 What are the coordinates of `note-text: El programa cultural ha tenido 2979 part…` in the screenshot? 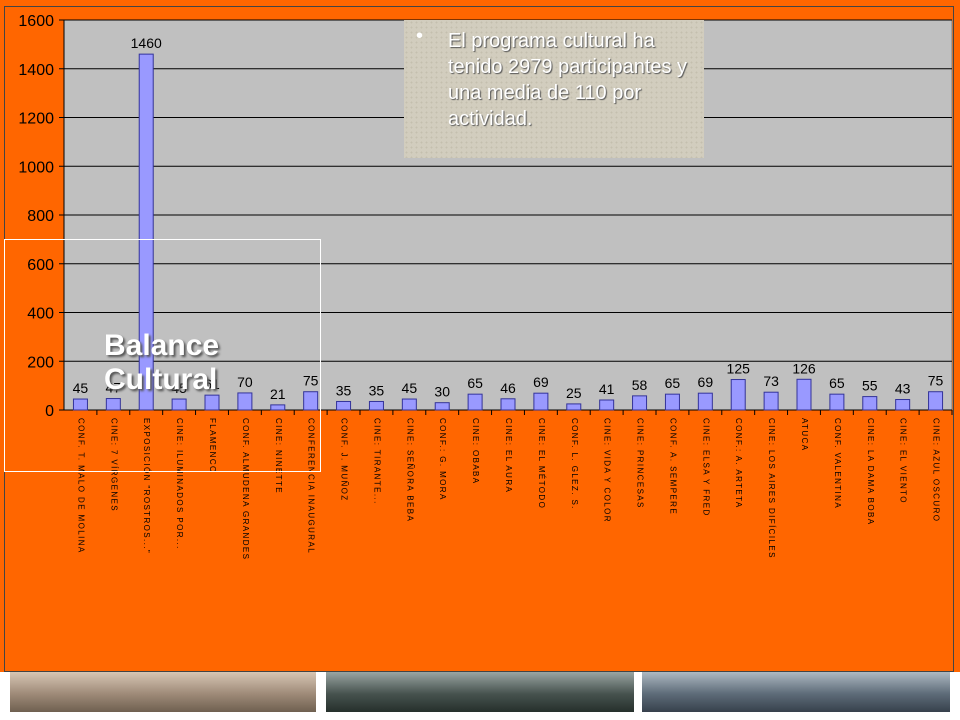 It's located at (568, 80).